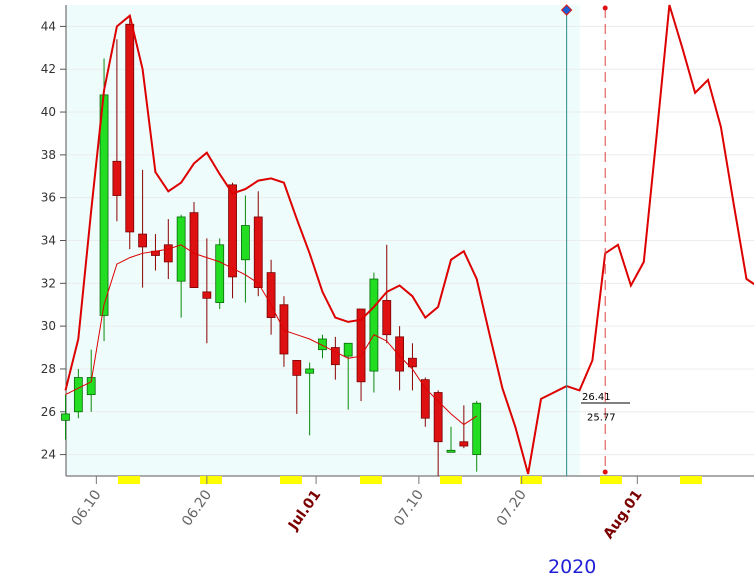  Describe the element at coordinates (623, 514) in the screenshot. I see `x-tick-label: Aug.01` at that location.